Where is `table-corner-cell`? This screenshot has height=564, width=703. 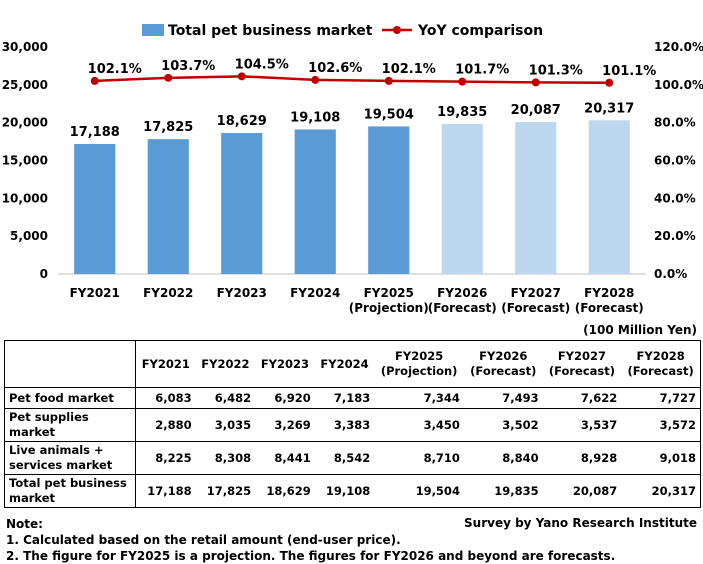
table-corner-cell is located at coordinates (70, 364).